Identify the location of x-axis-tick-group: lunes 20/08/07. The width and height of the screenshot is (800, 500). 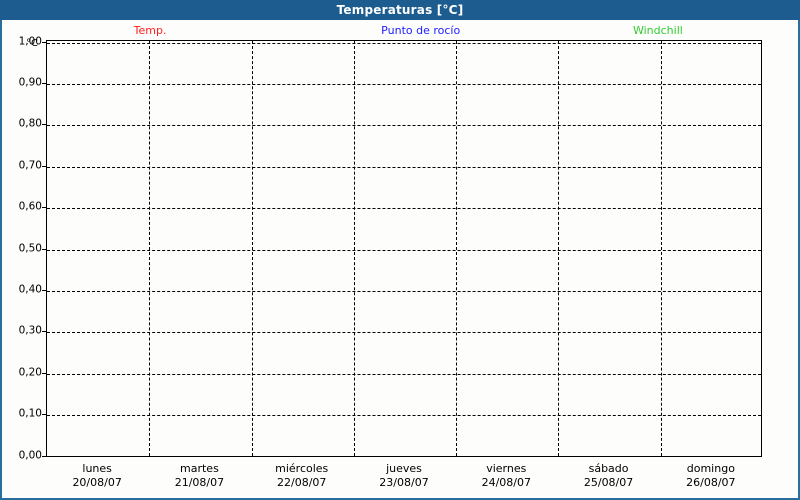
(96, 476).